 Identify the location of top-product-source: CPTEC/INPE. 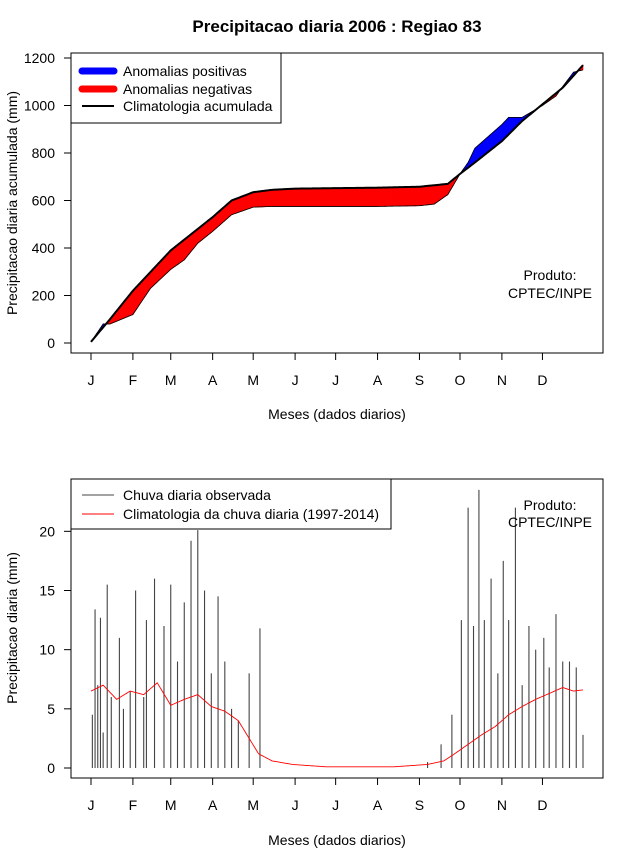
(550, 293).